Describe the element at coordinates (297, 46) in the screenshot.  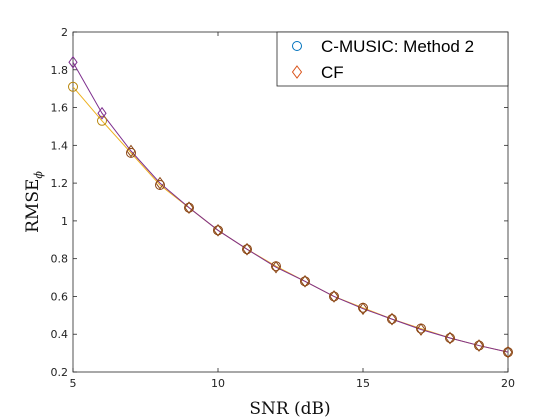
I see `legend-marker-cmusic` at that location.